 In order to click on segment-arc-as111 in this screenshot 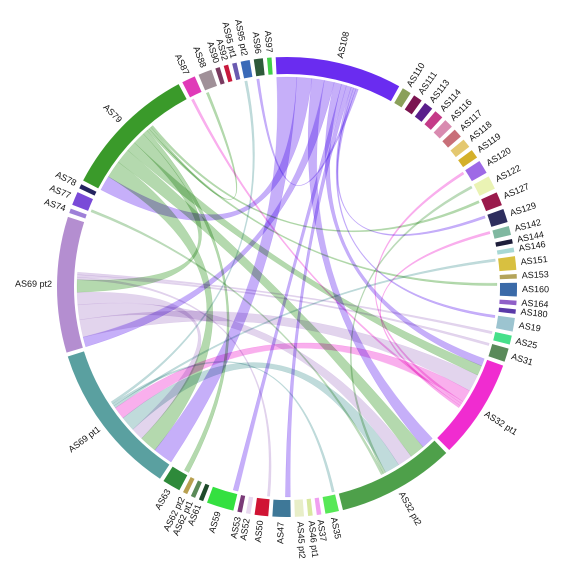, I will do `click(413, 105)`.